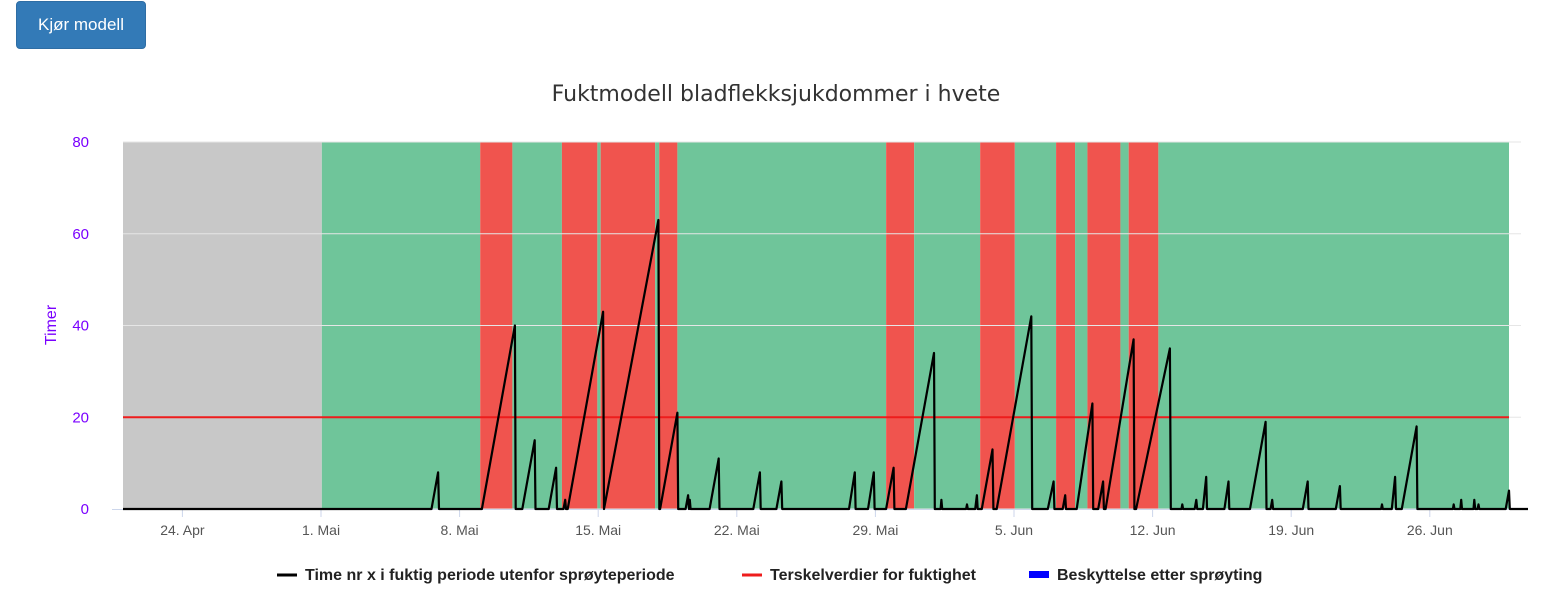 Image resolution: width=1553 pixels, height=599 pixels. I want to click on chart-title: Fuktmodell bladflekksjukdommer i hvete, so click(776, 94).